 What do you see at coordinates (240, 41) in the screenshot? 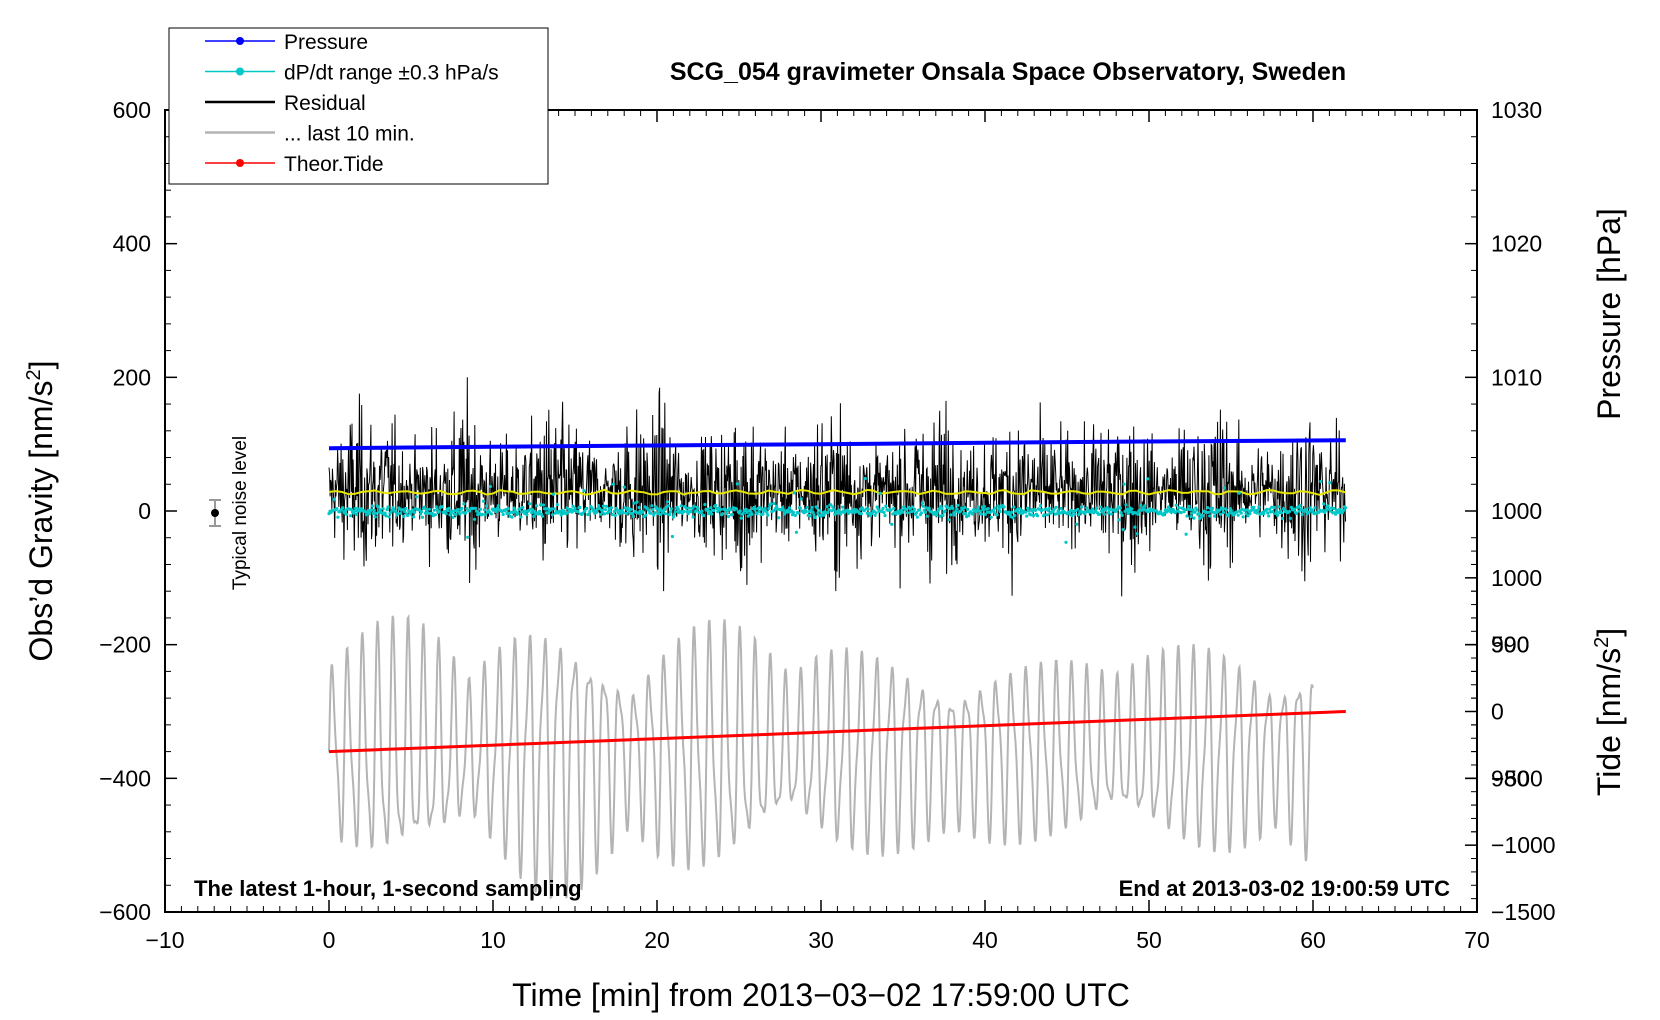
I see `legend-marker` at bounding box center [240, 41].